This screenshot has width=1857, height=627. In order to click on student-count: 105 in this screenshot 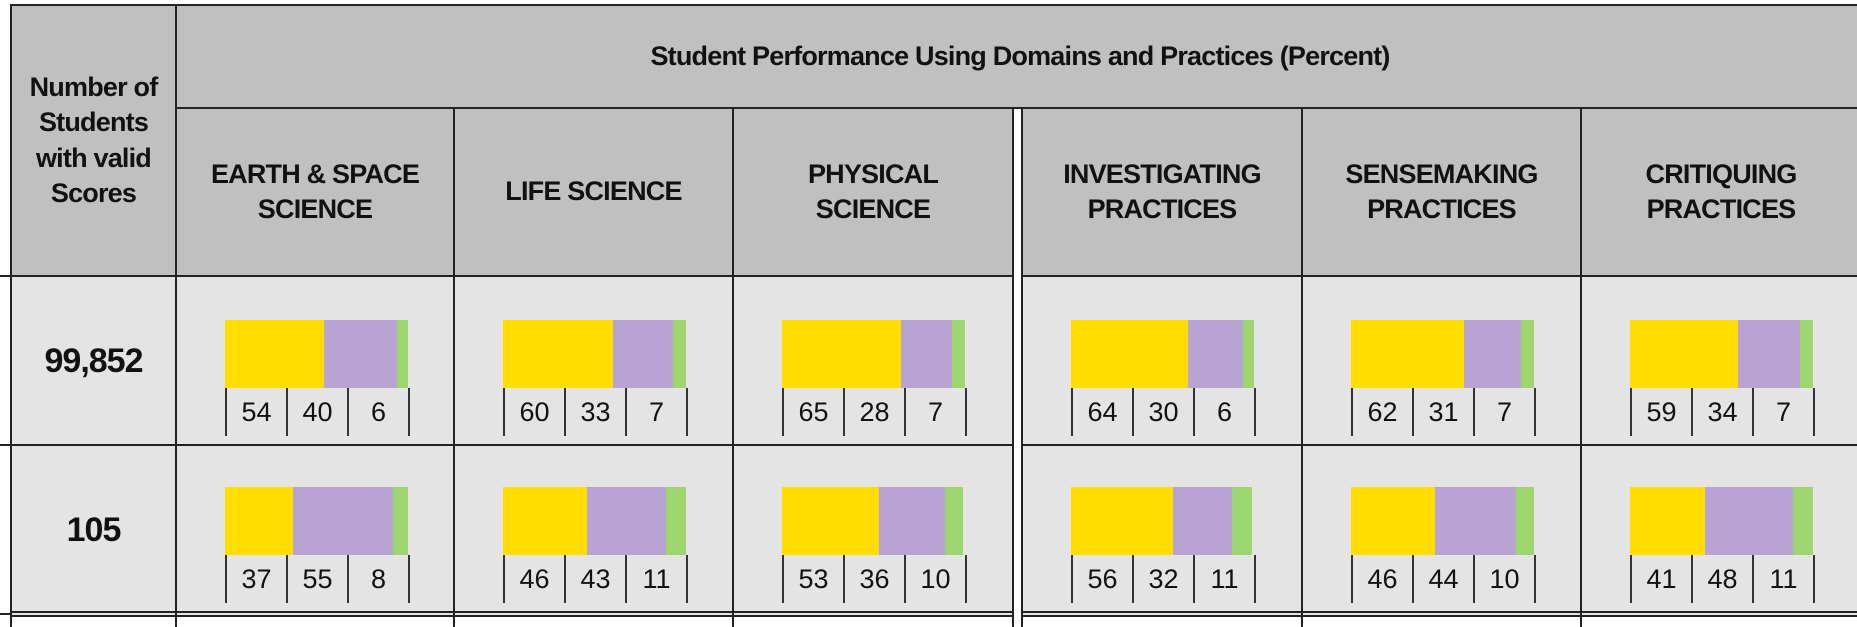, I will do `click(93, 530)`.